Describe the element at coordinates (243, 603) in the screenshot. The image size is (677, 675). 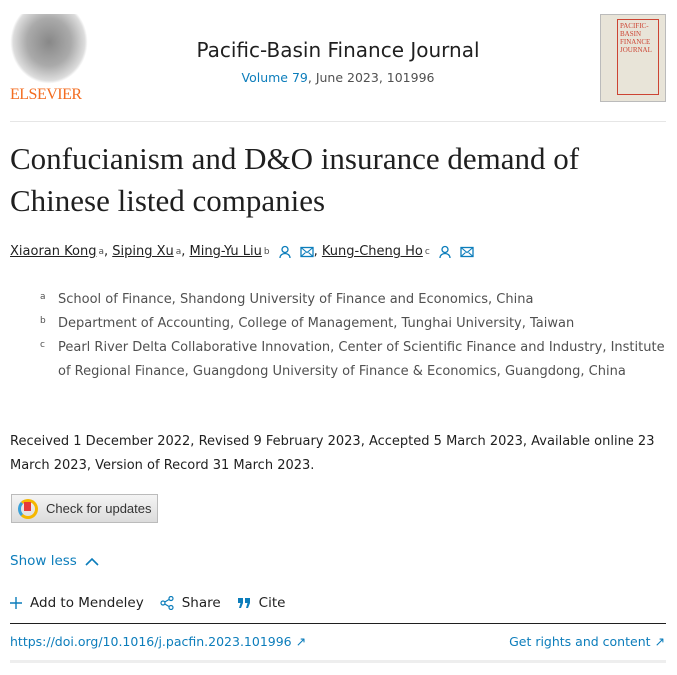
I see `quote-icon` at that location.